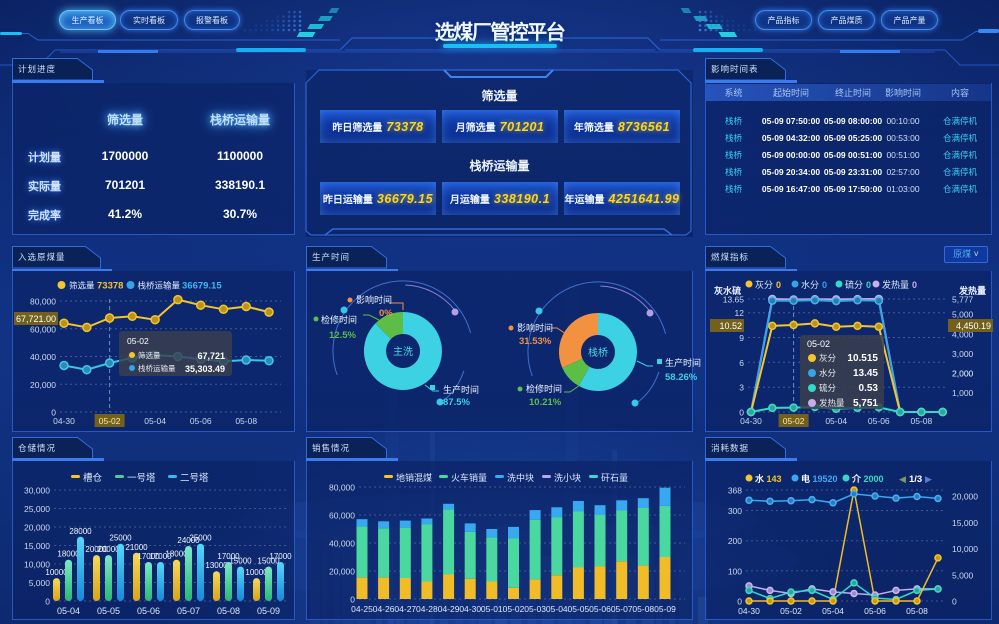 The width and height of the screenshot is (999, 624). I want to click on svg-text: 灰水硫, so click(727, 290).